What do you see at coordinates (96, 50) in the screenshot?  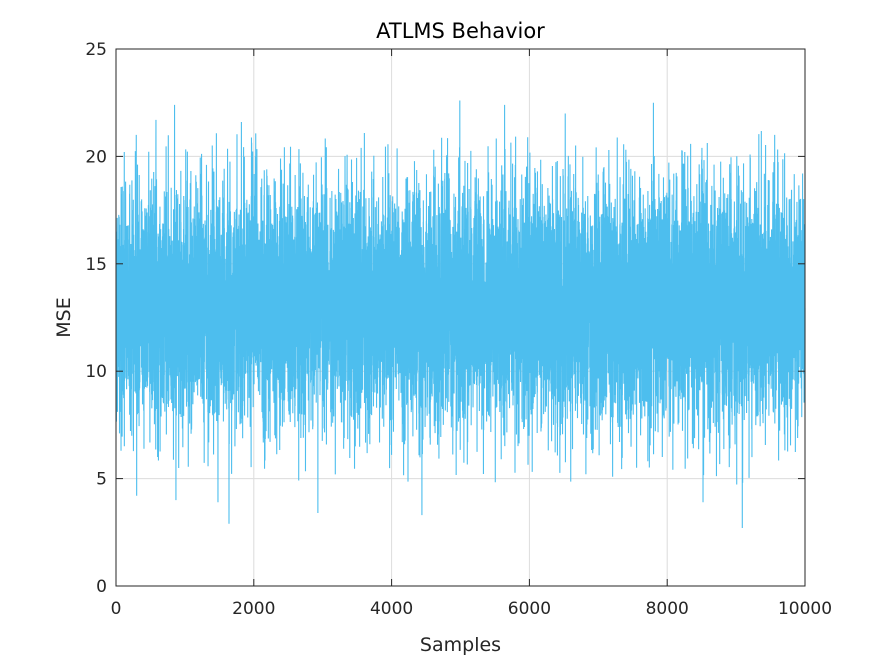 I see `y-tick-label: 25` at bounding box center [96, 50].